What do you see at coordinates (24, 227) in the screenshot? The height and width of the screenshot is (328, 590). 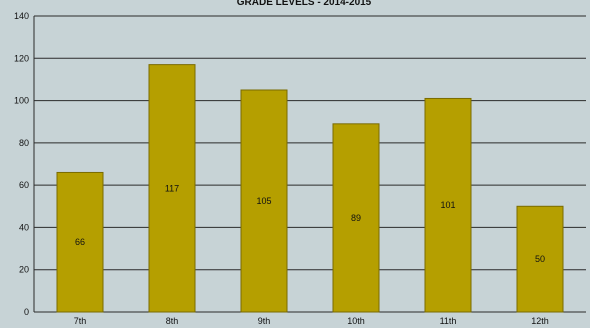 I see `y-tick-label: 40` at bounding box center [24, 227].